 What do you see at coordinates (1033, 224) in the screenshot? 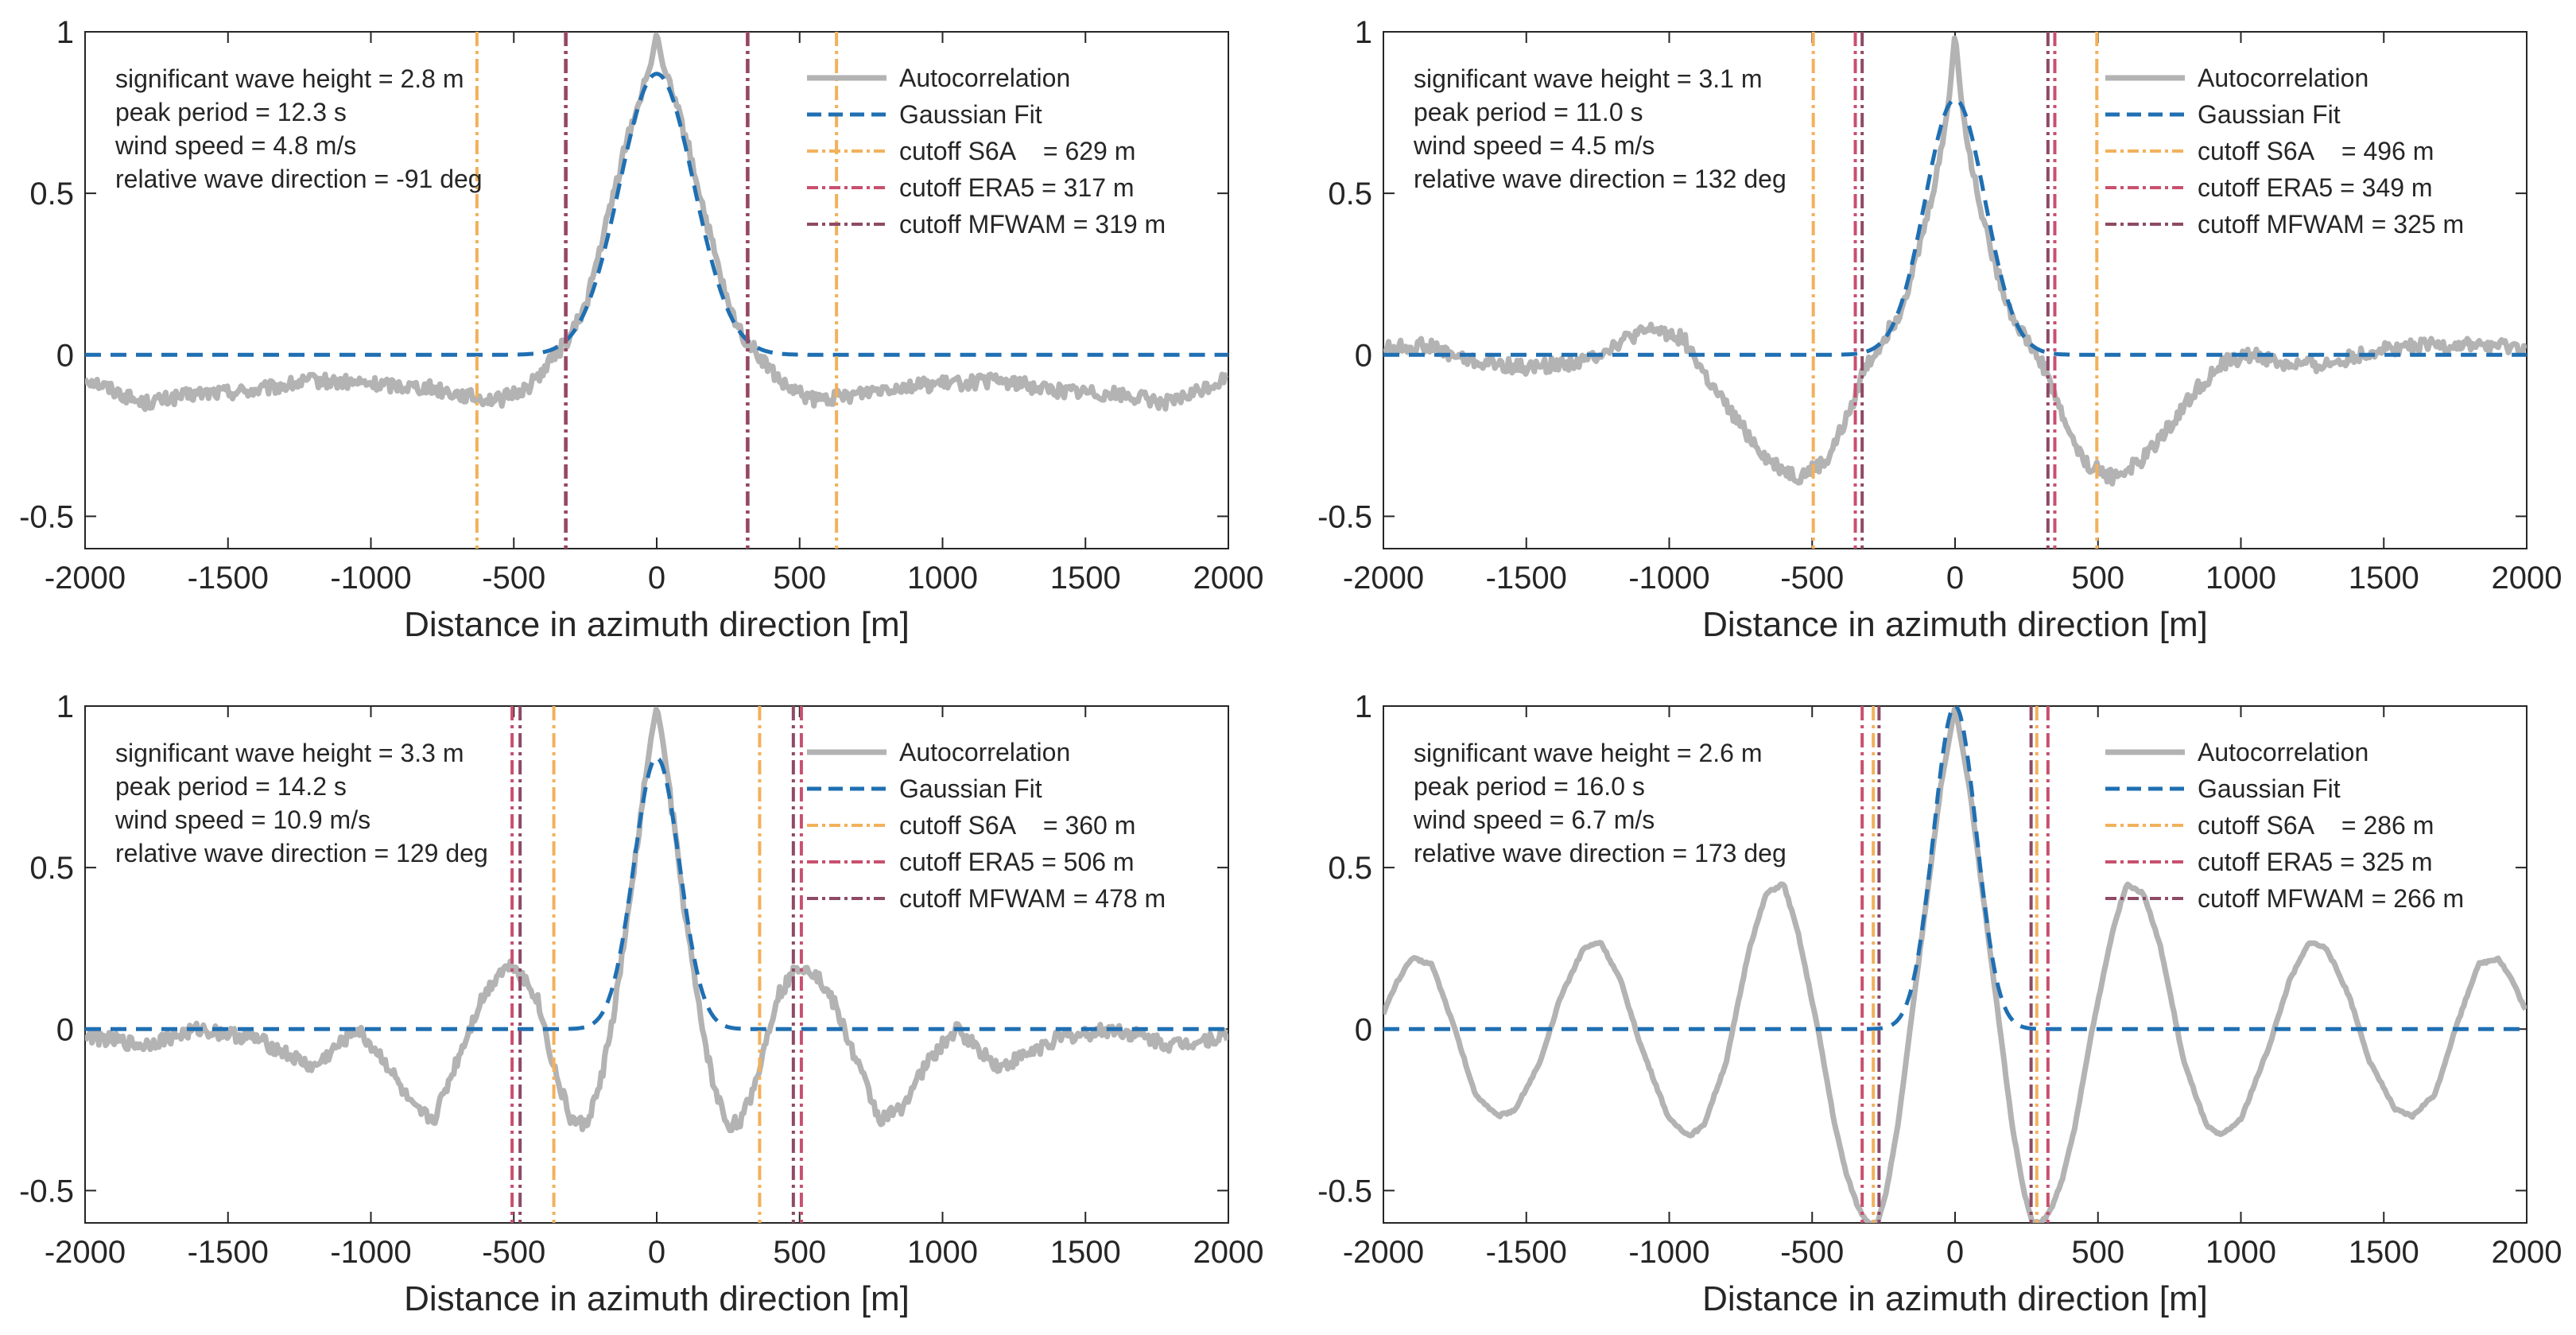
I see `legend-label-cutoff-mfwam: cutoff MFWAM = 319 m` at bounding box center [1033, 224].